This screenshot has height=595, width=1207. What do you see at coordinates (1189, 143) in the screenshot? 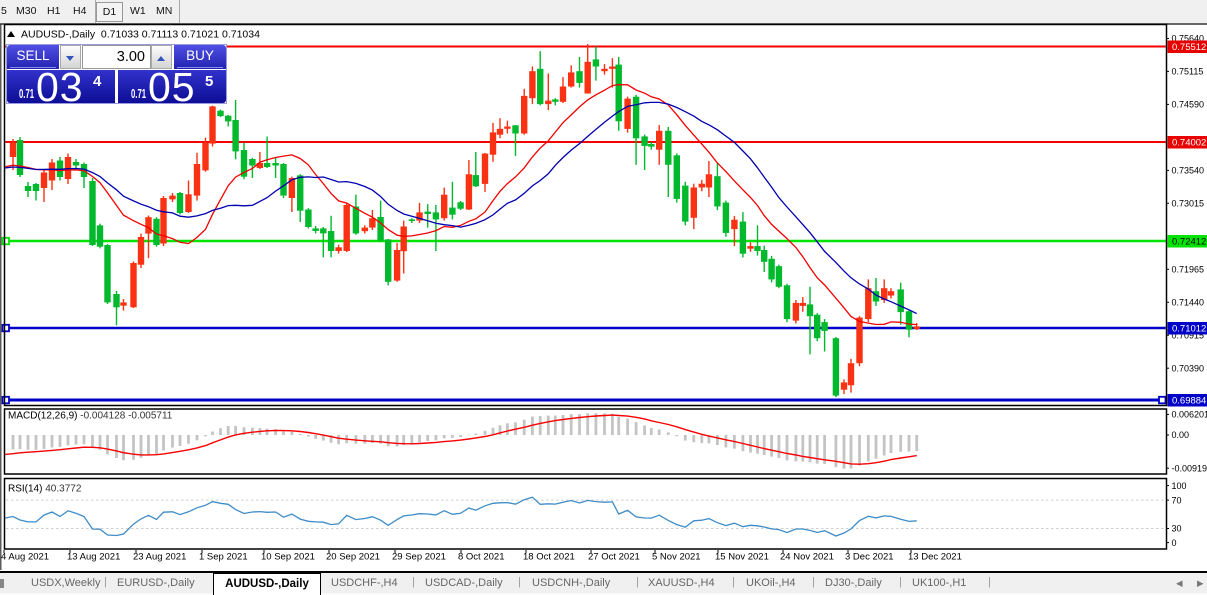
I see `svg-text: 0.74002` at bounding box center [1189, 143].